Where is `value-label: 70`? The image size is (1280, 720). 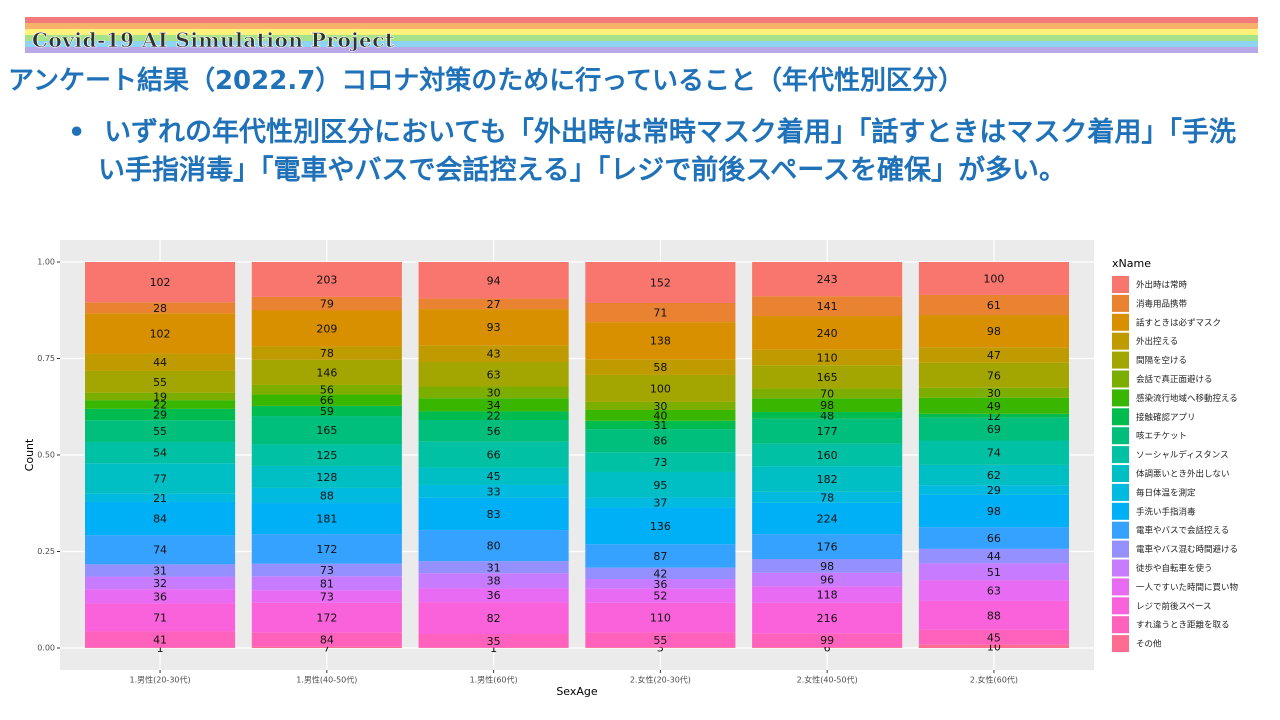
value-label: 70 is located at coordinates (827, 393).